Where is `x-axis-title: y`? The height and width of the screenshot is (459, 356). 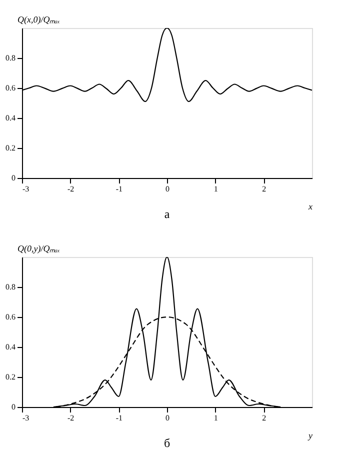
x-axis-title: y is located at coordinates (310, 435).